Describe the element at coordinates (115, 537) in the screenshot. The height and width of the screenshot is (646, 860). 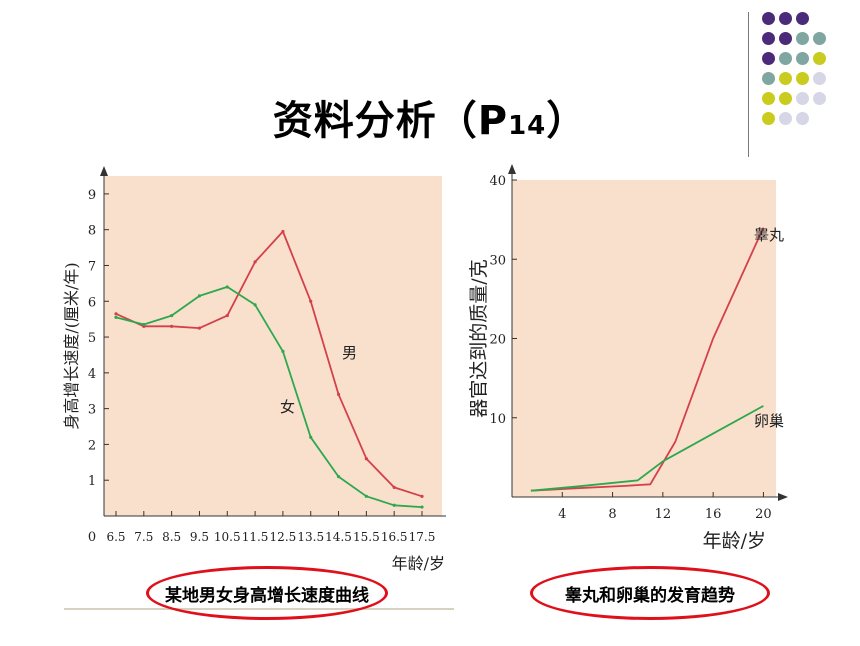
I see `x-tick-label: 6.5` at that location.